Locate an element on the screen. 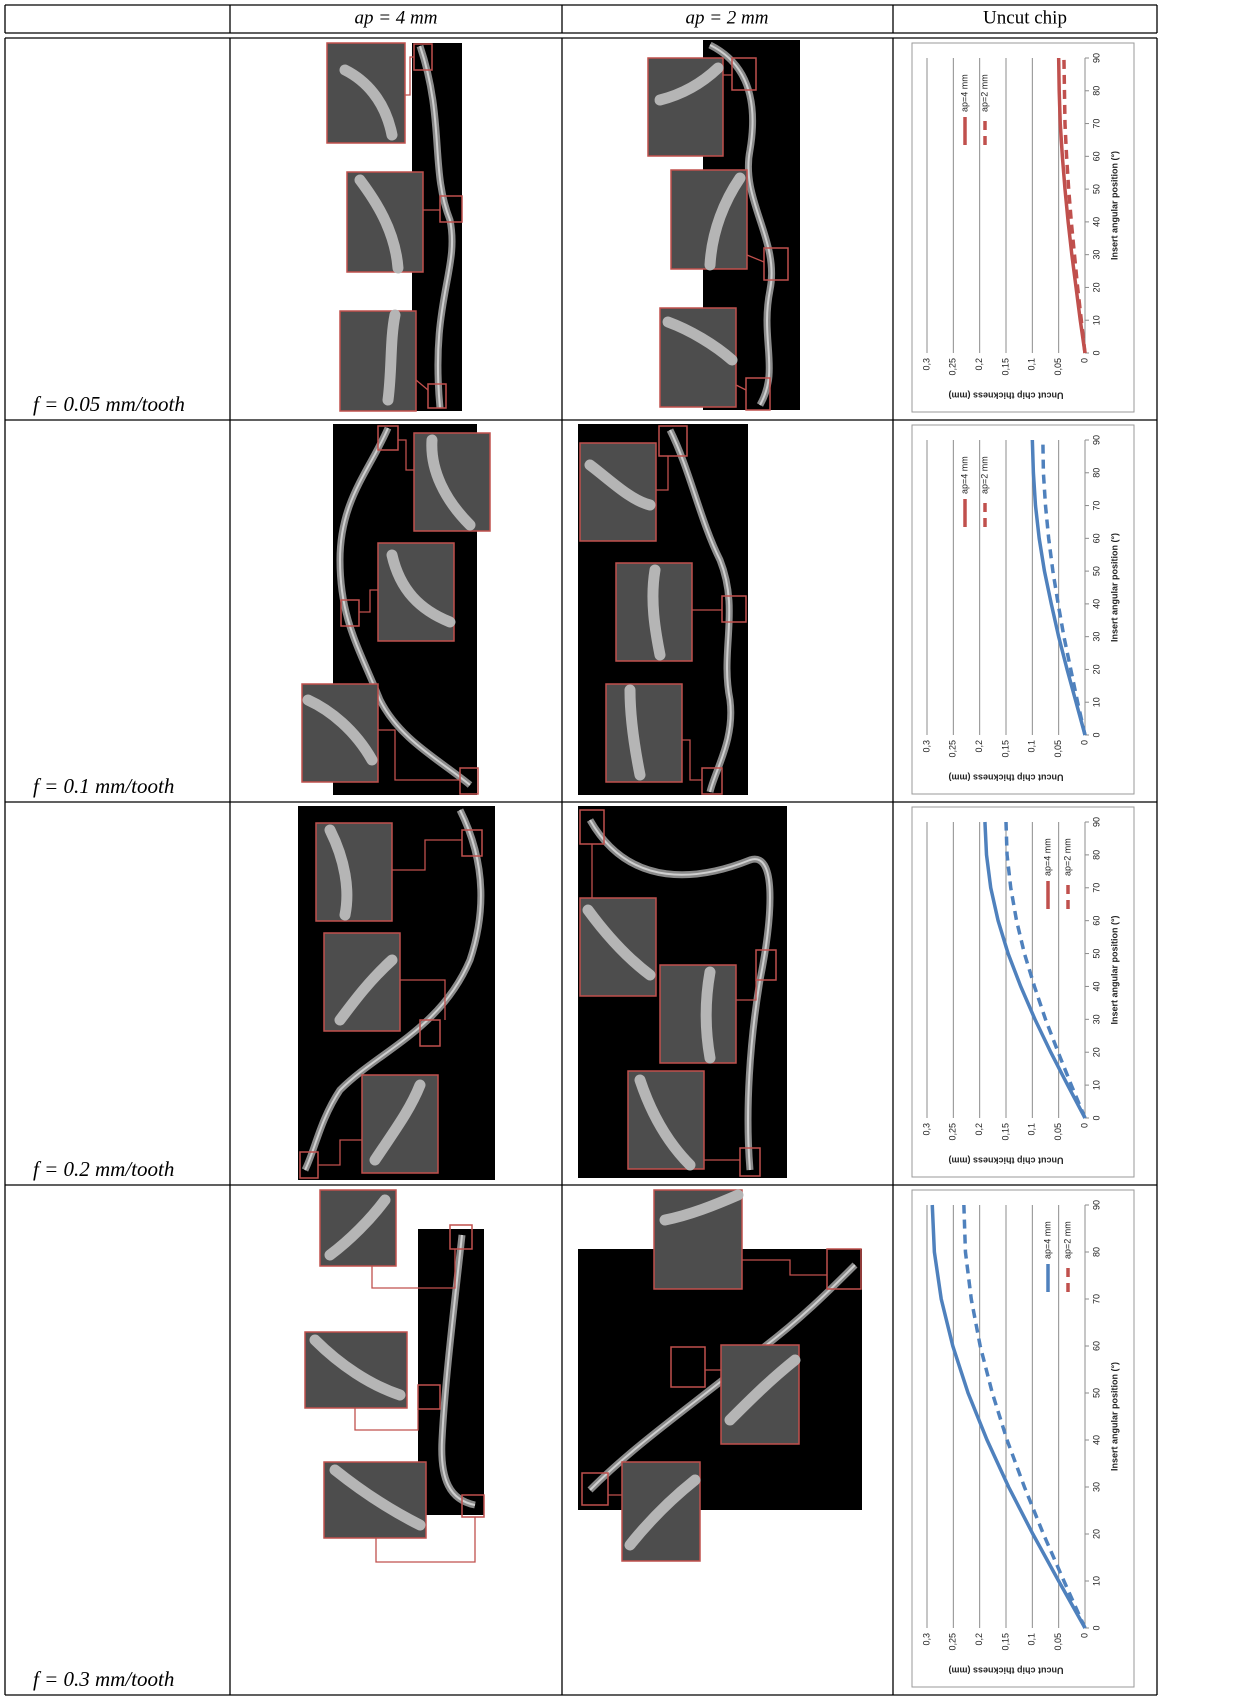 Image resolution: width=1247 pixels, height=1697 pixels. x-tick-label: 0 is located at coordinates (1096, 1627).